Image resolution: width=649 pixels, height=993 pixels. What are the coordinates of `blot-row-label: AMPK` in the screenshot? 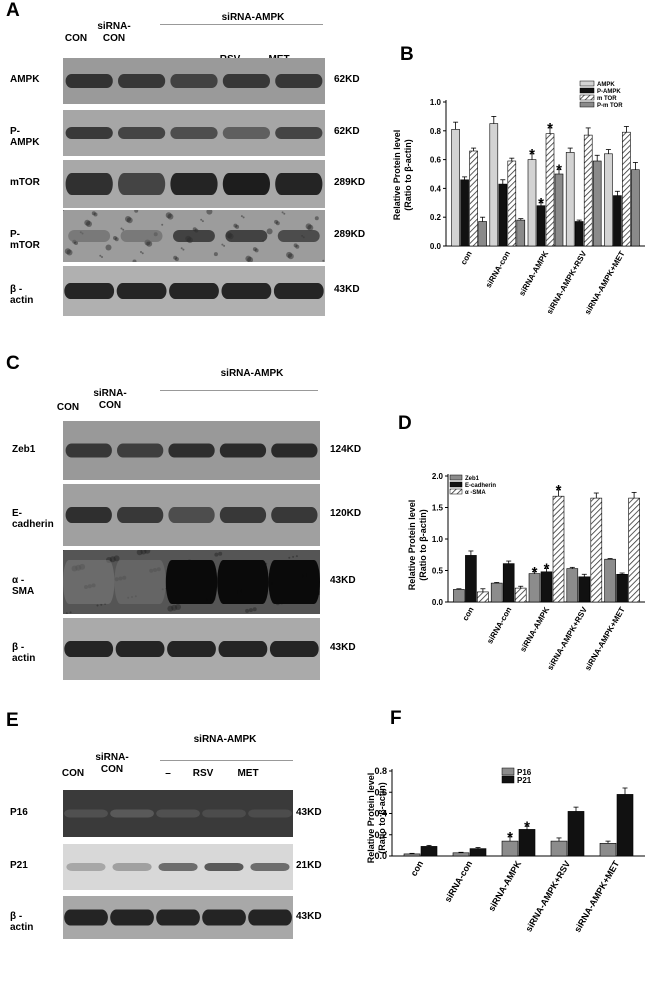 It's located at (25, 79).